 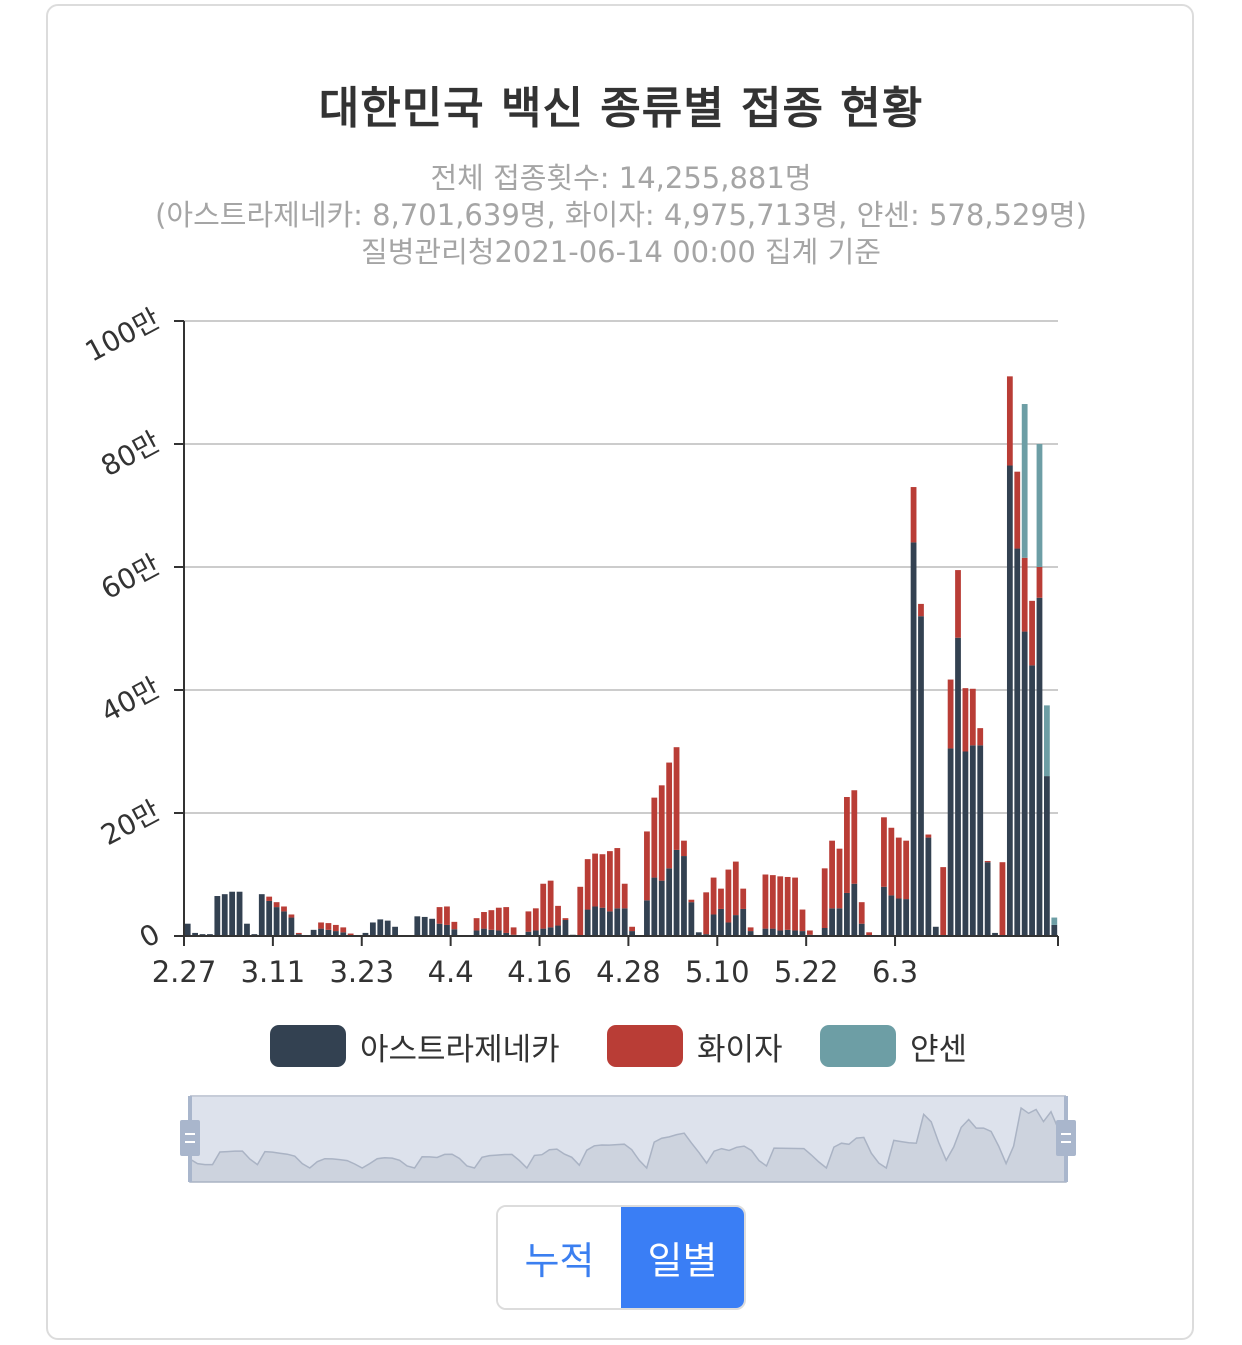 I want to click on subtitle-total: 전체 접종횟수: 14,255,881명, so click(x=621, y=178).